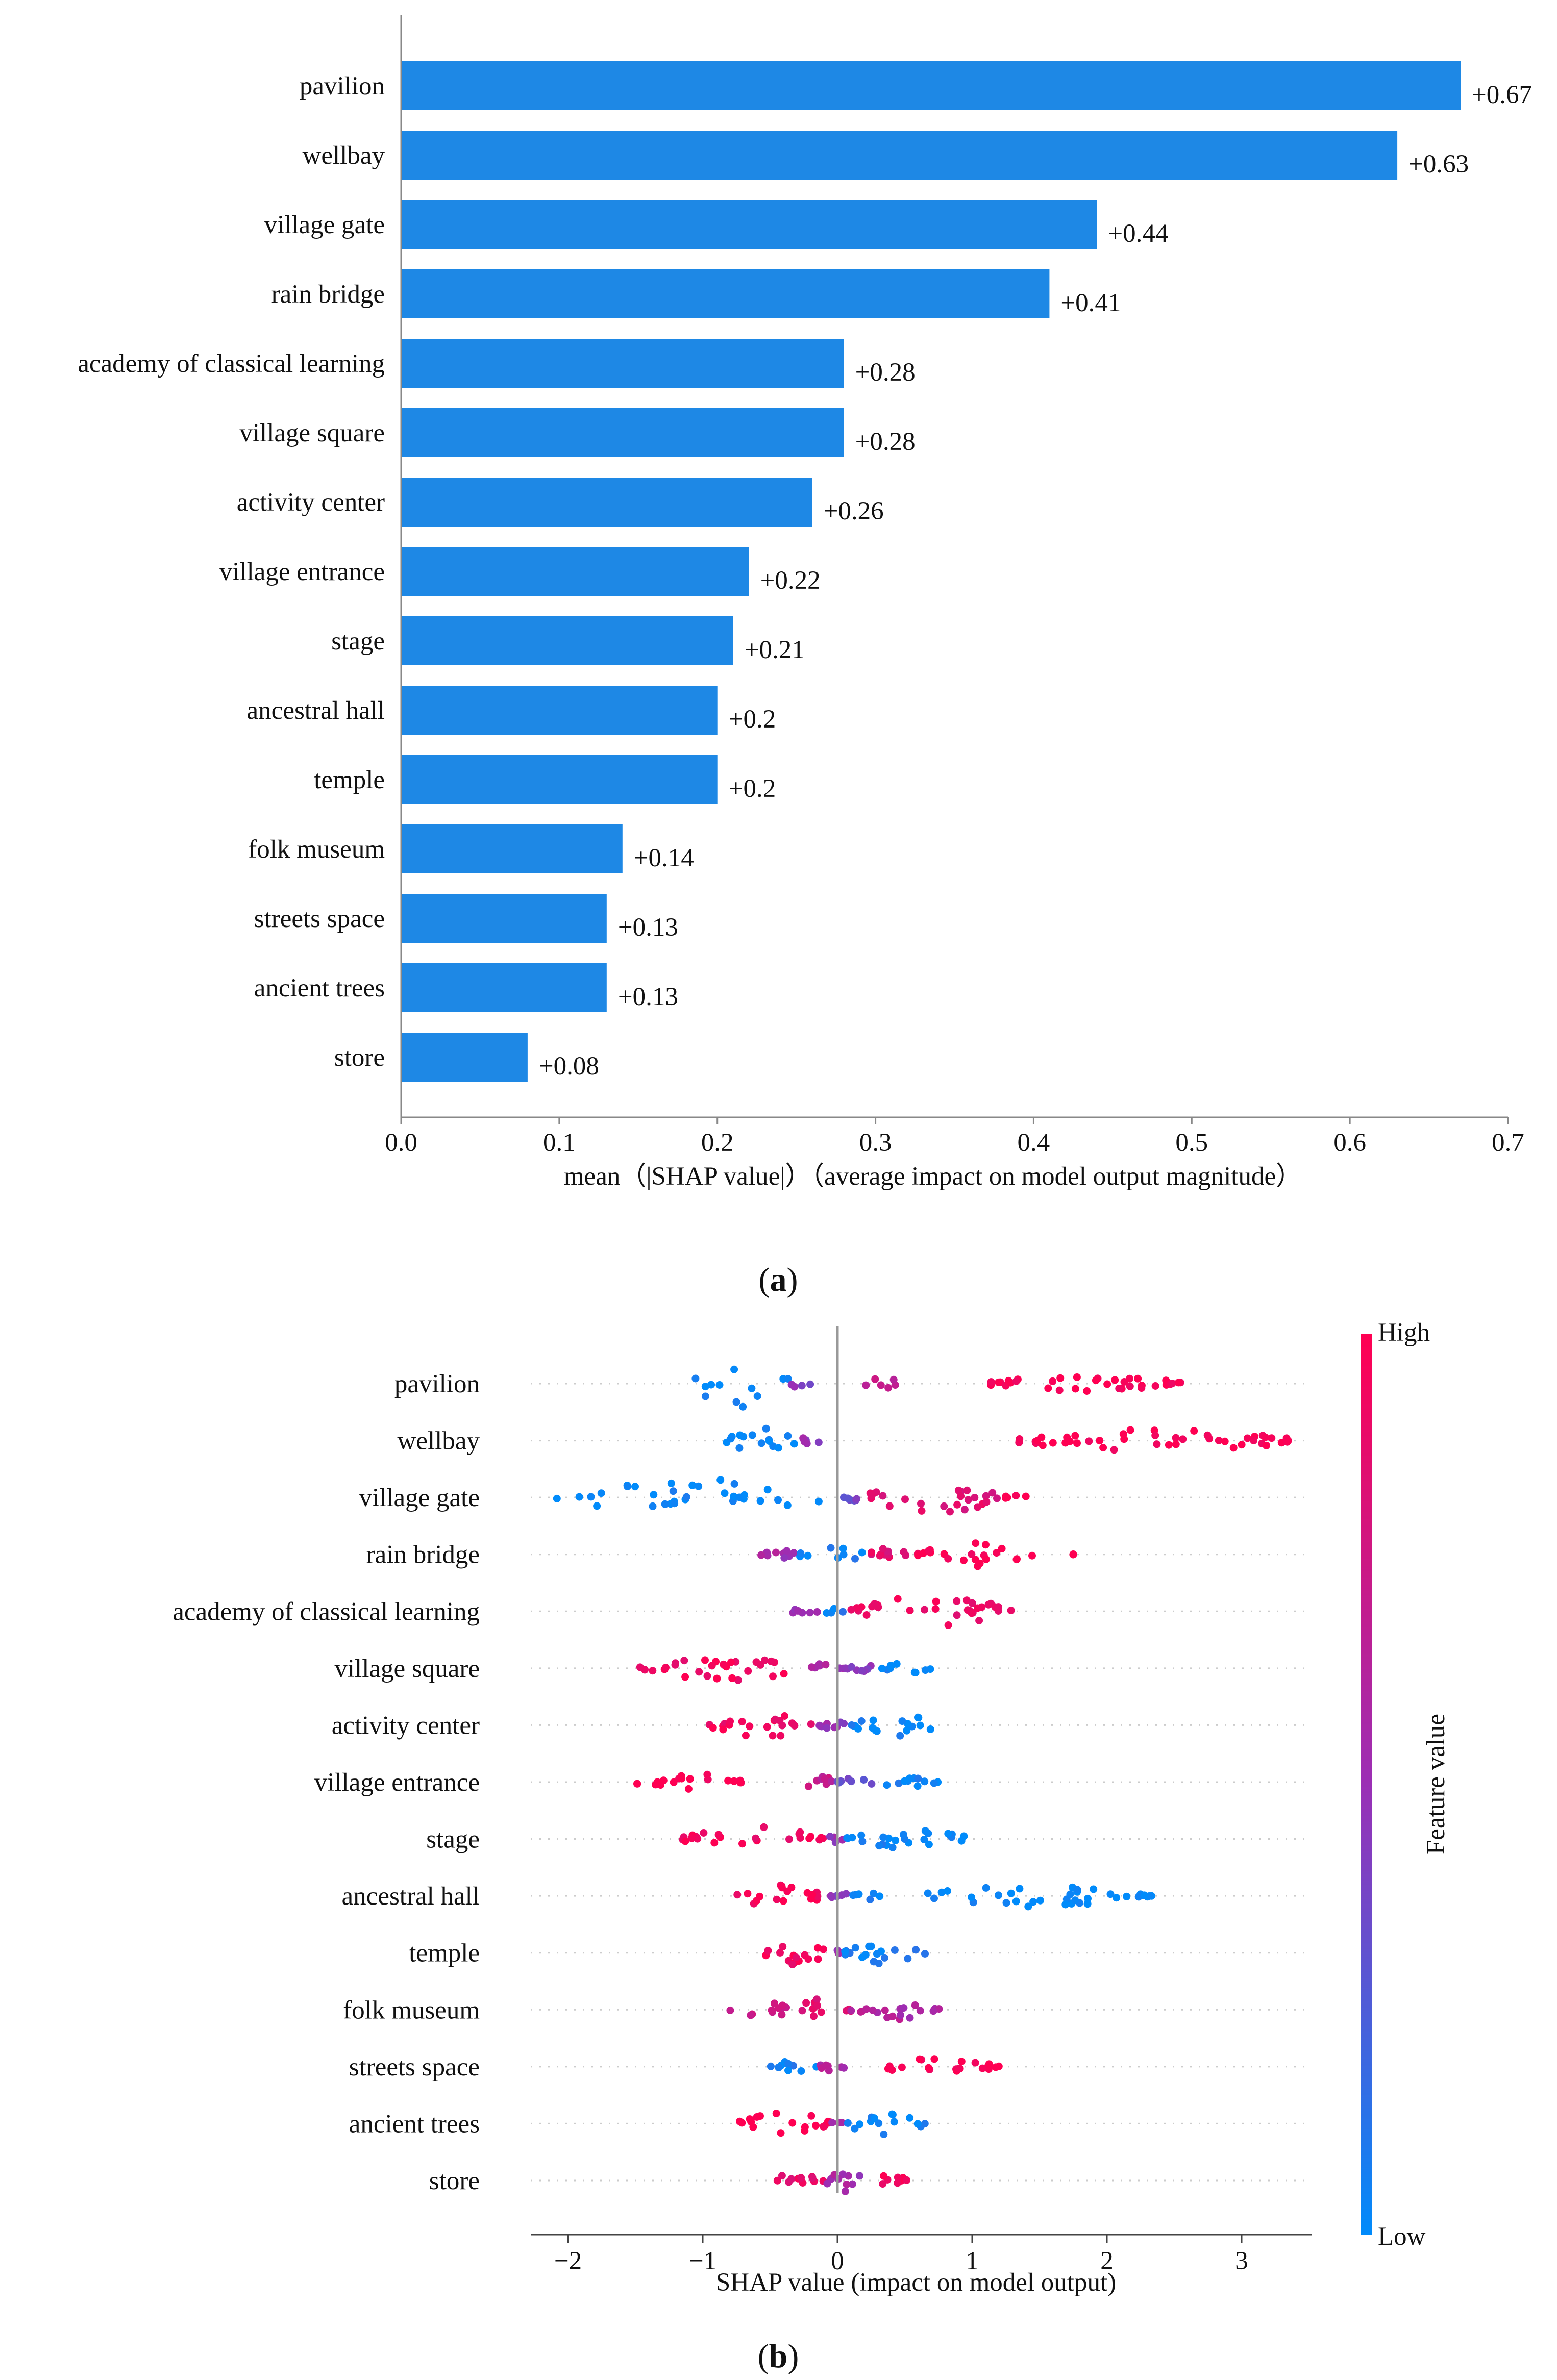 This screenshot has width=1557, height=2380. What do you see at coordinates (1241, 2261) in the screenshot?
I see `x-tick-label: 3` at bounding box center [1241, 2261].